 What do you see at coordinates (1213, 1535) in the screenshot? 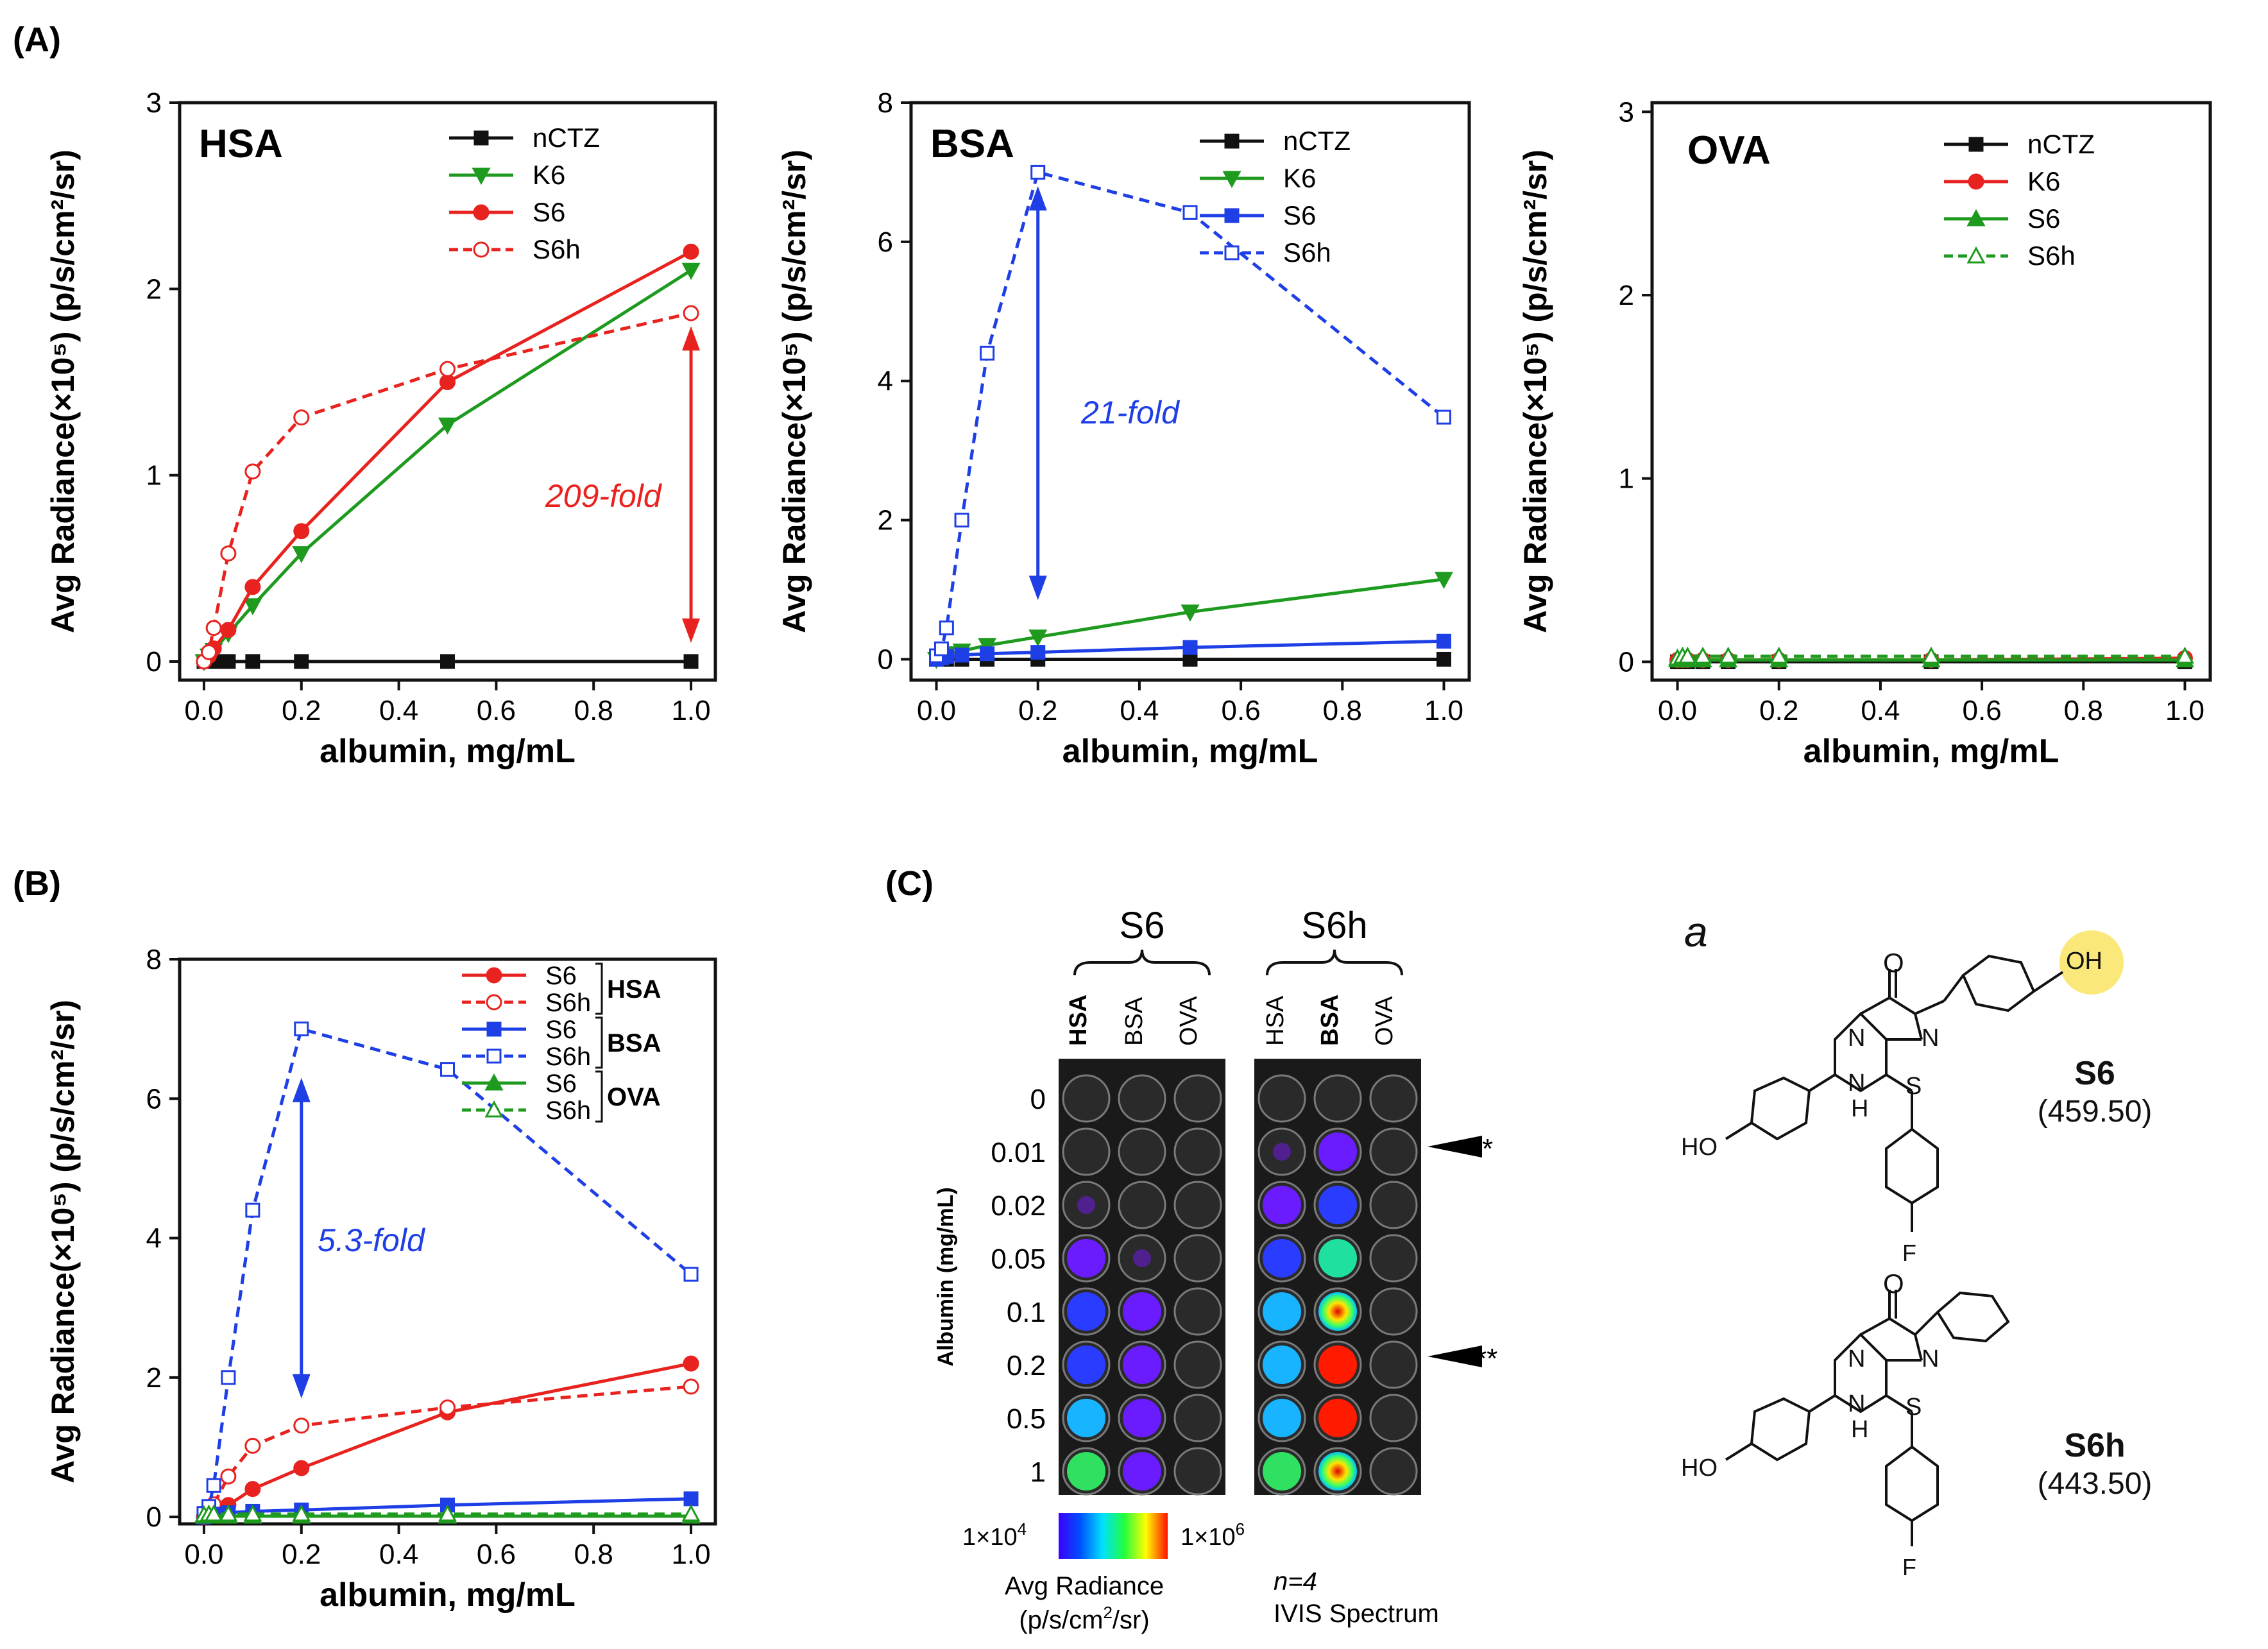
I see `scale-max: 1×10⁶` at bounding box center [1213, 1535].